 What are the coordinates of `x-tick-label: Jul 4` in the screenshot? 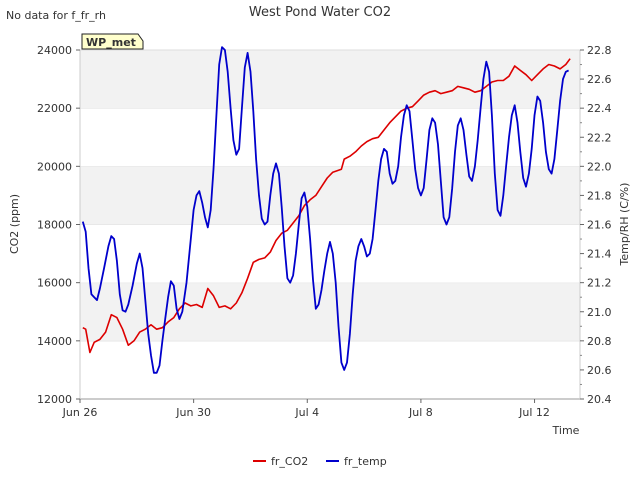 It's located at (306, 412).